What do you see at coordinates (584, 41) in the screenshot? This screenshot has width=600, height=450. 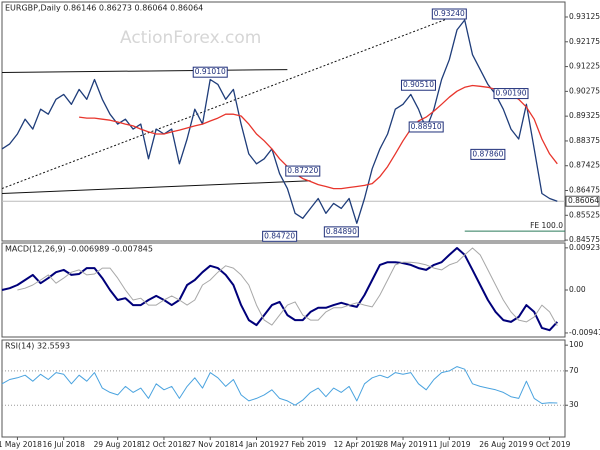 I see `y-tick-label: 0.92175` at bounding box center [584, 41].